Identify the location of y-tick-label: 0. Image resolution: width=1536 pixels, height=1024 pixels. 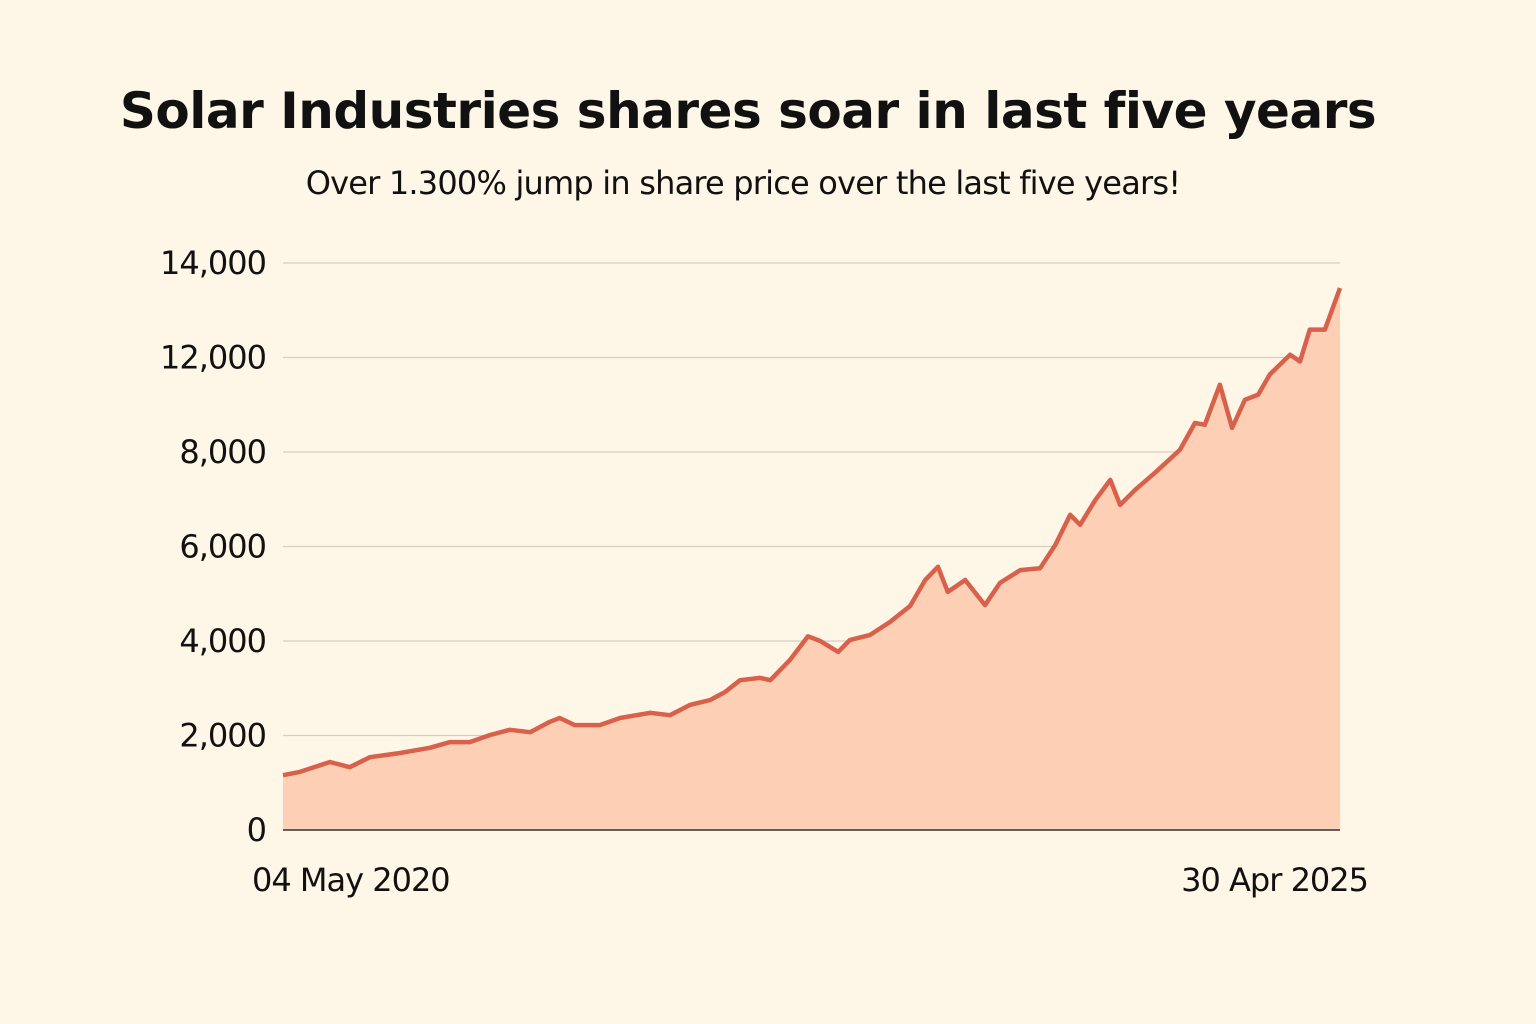
(256, 830).